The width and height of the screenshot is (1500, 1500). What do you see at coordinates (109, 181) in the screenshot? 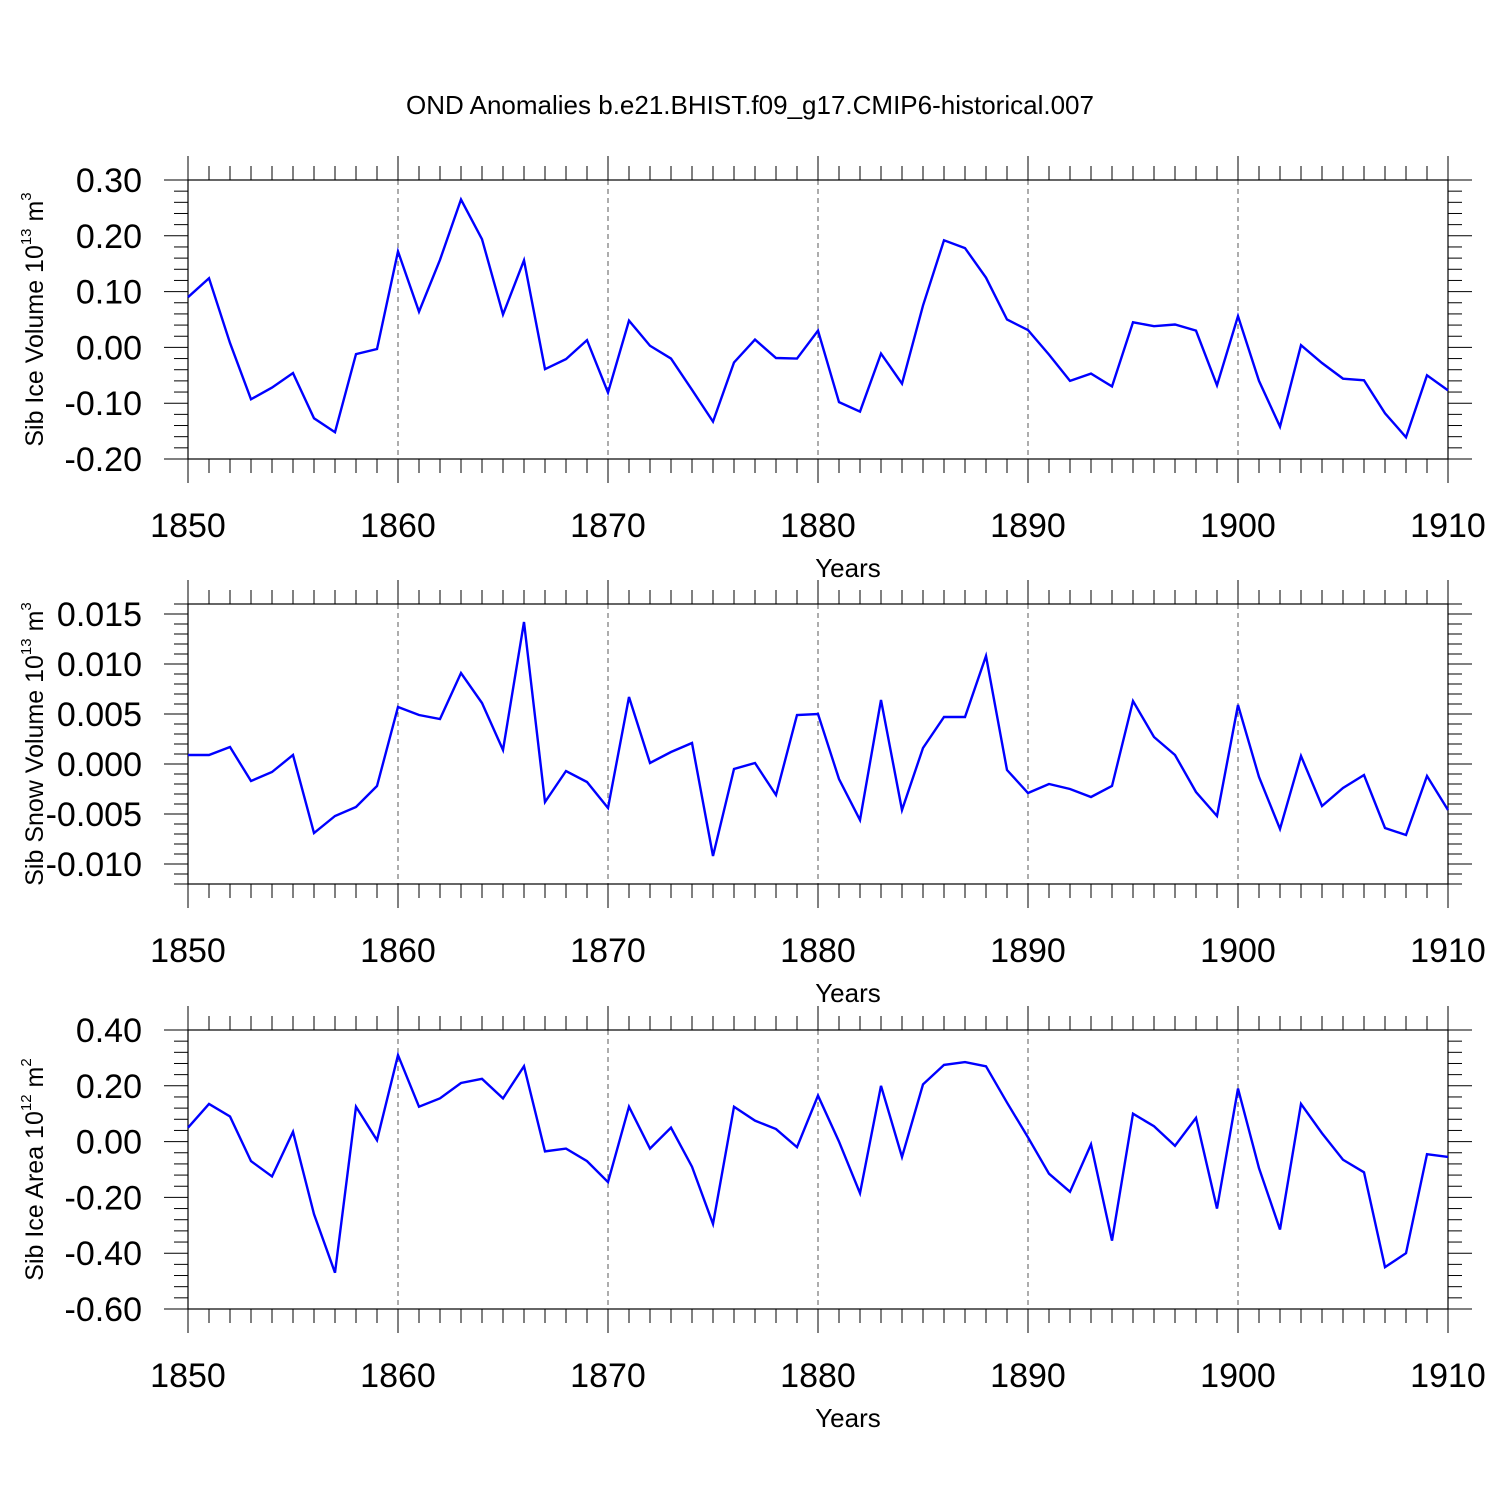
I see `y-tick-label: 0.30` at bounding box center [109, 181].